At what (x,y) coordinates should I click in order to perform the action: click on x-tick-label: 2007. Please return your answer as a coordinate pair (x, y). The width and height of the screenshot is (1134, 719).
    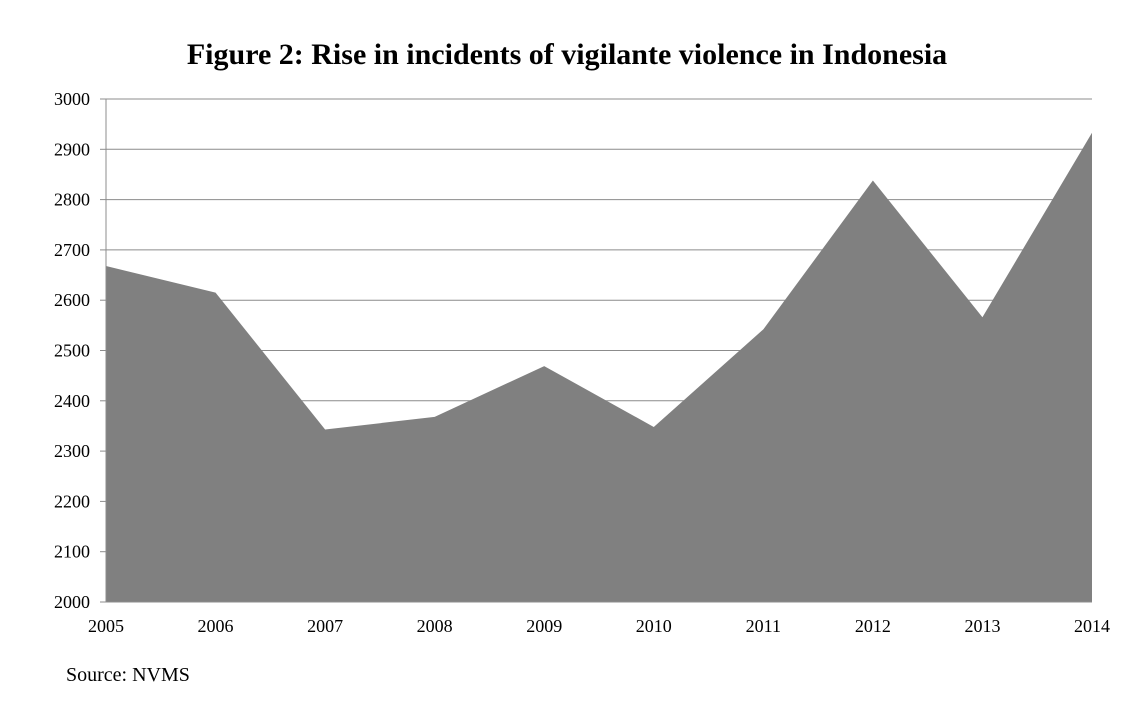
    Looking at the image, I should click on (325, 626).